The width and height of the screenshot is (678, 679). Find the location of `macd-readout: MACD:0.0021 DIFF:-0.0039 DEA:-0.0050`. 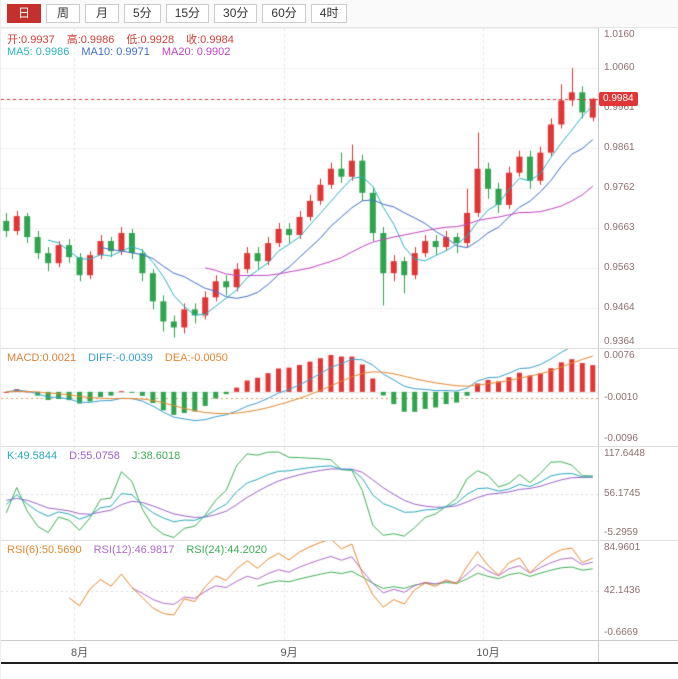

macd-readout: MACD:0.0021 DIFF:-0.0039 DEA:-0.0050 is located at coordinates (117, 358).